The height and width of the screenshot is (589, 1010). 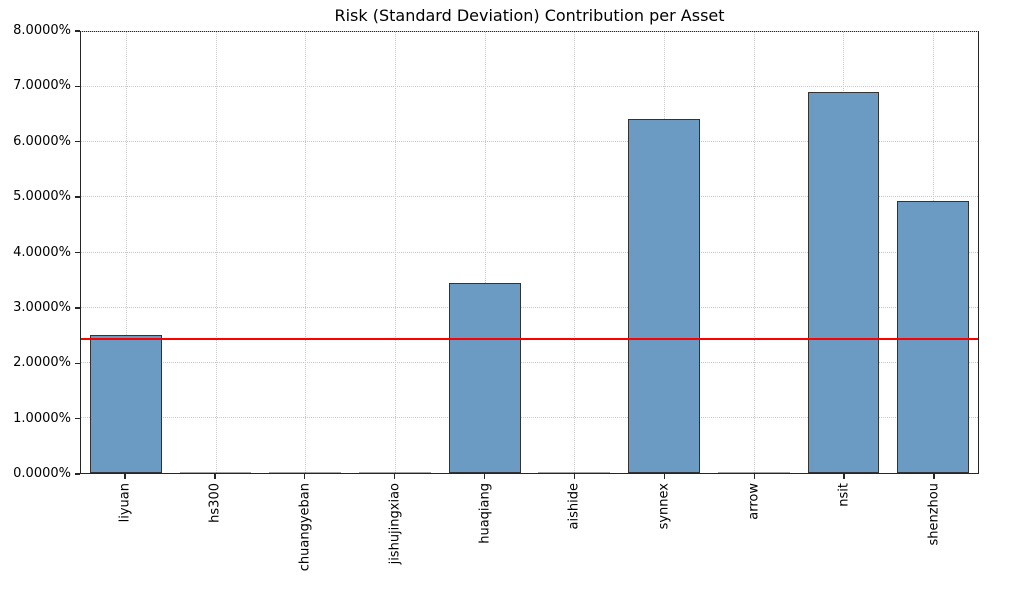 What do you see at coordinates (305, 472) in the screenshot?
I see `bar-chuangyeban` at bounding box center [305, 472].